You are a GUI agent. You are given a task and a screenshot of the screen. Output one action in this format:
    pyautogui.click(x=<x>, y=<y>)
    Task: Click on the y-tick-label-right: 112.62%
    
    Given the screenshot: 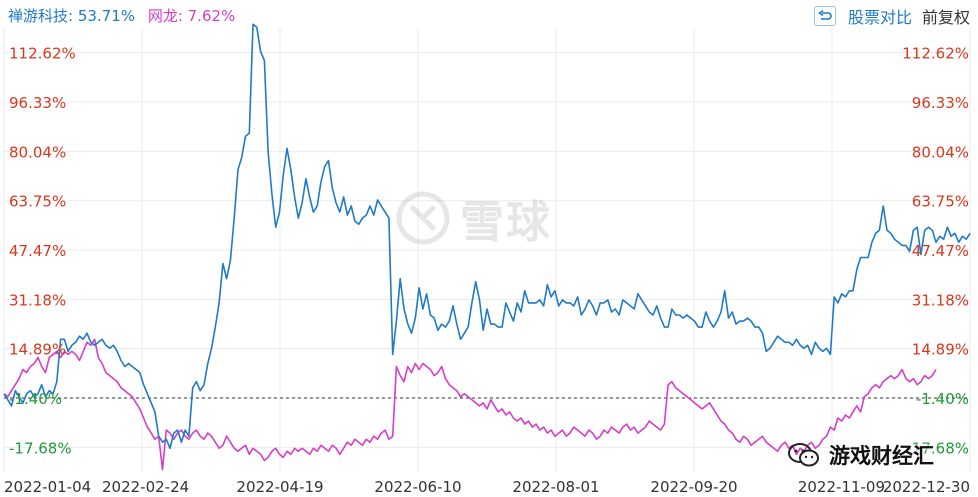 What is the action you would take?
    pyautogui.click(x=935, y=54)
    